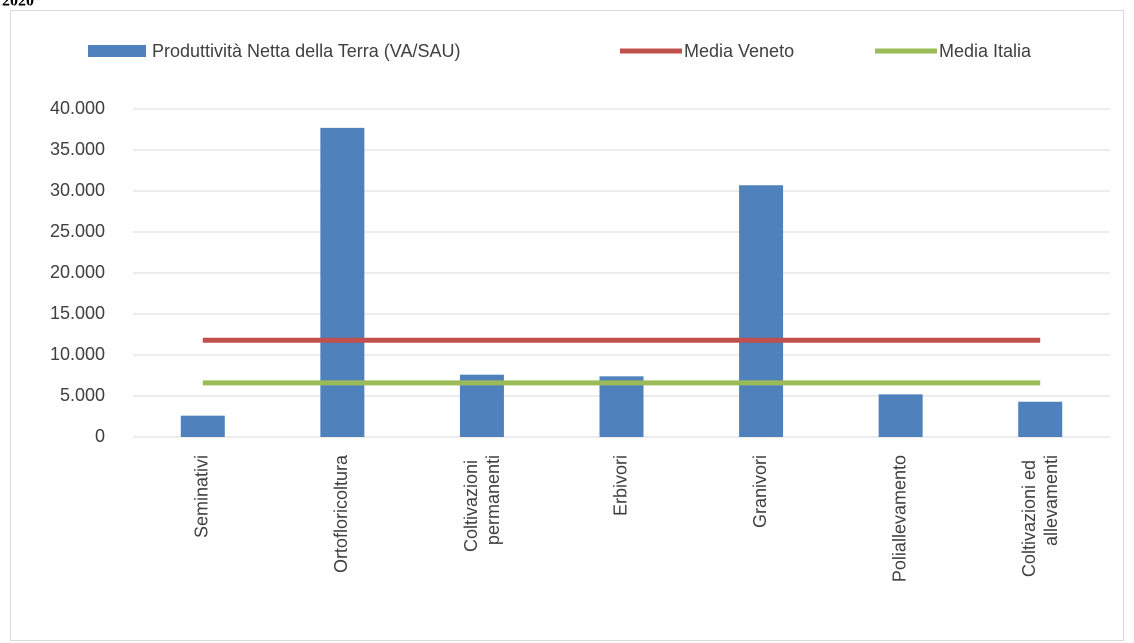  I want to click on x-tick-label: Granivori, so click(760, 491).